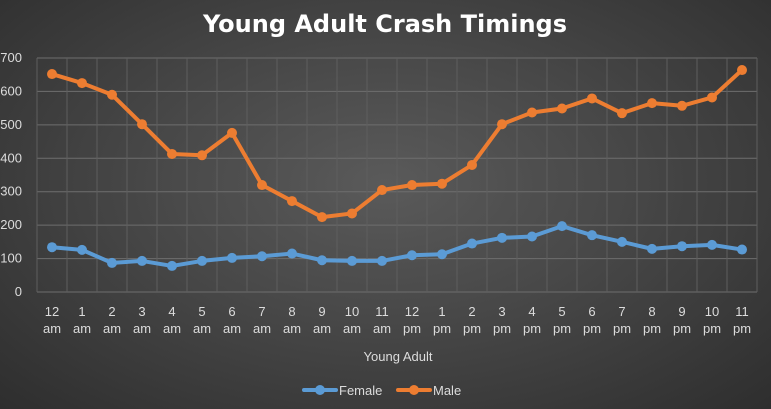 The height and width of the screenshot is (409, 771). Describe the element at coordinates (18, 291) in the screenshot. I see `y-tick-label: 0` at that location.